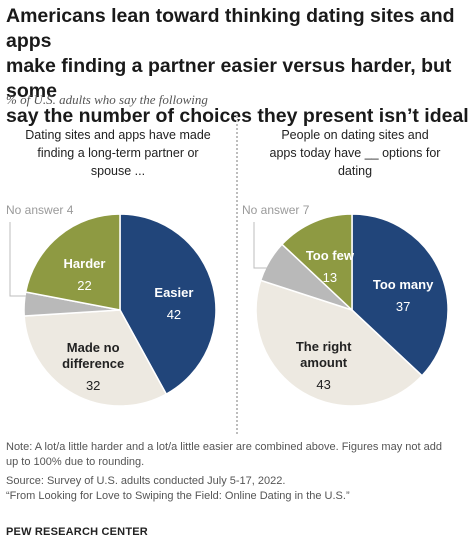  I want to click on pie-1-slice-4-value: 22, so click(84, 285).